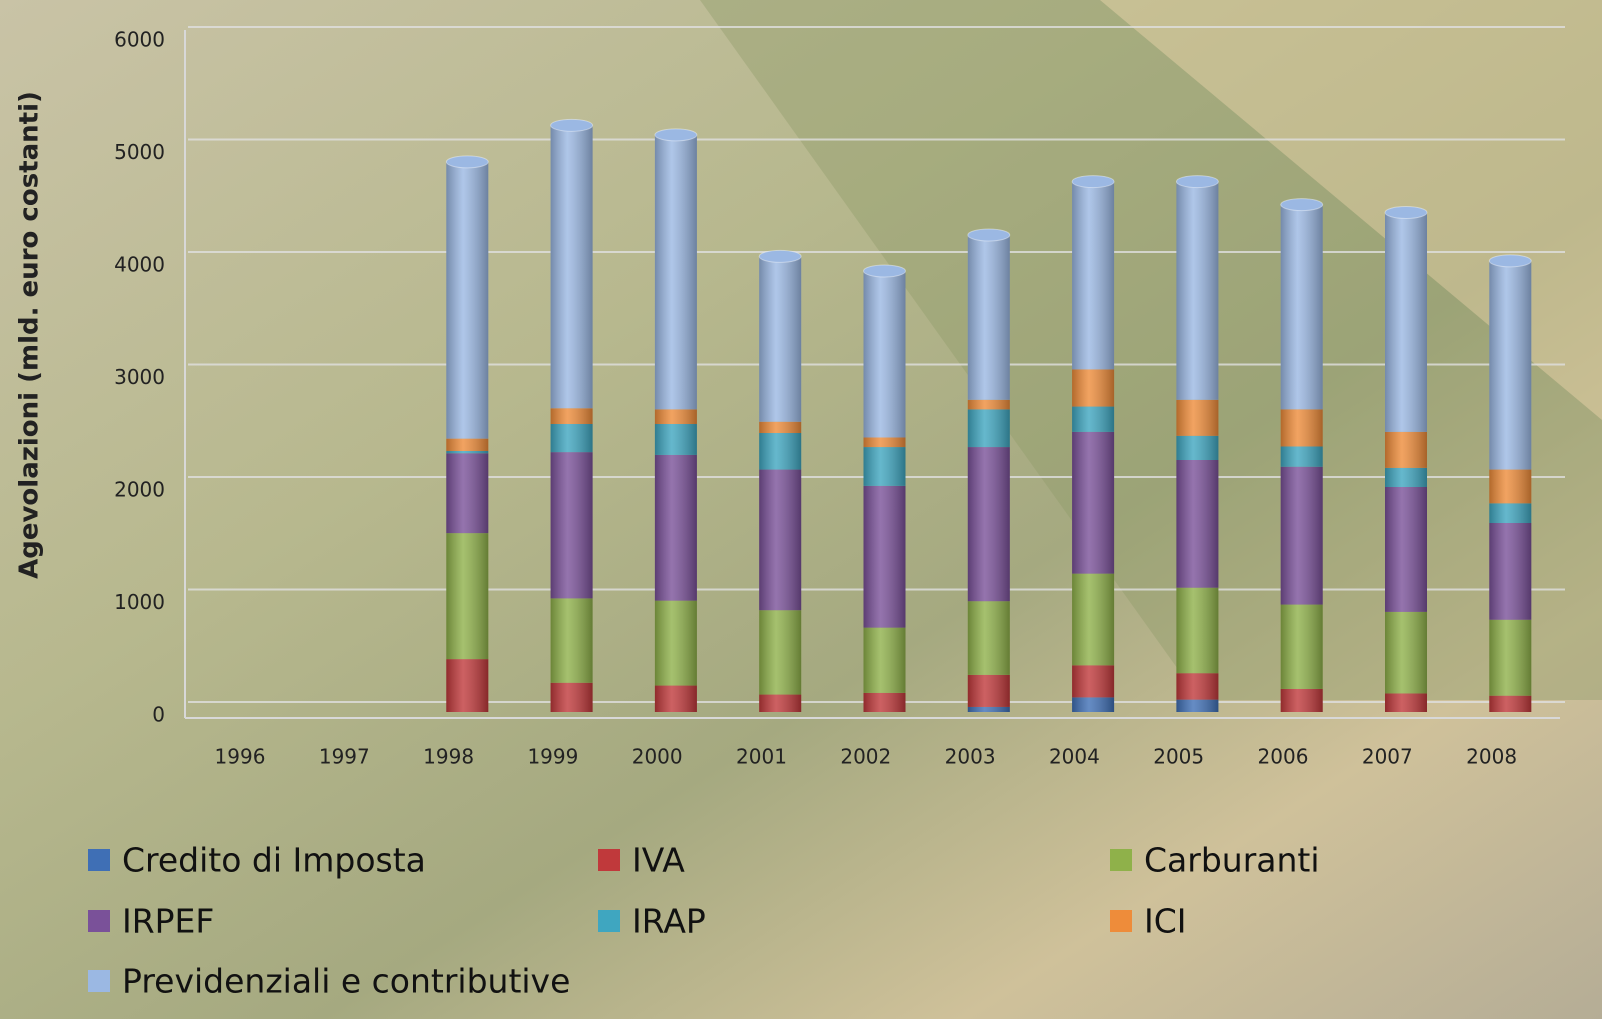 The width and height of the screenshot is (1602, 1023). I want to click on x-tick-label: 2006, so click(1283, 757).